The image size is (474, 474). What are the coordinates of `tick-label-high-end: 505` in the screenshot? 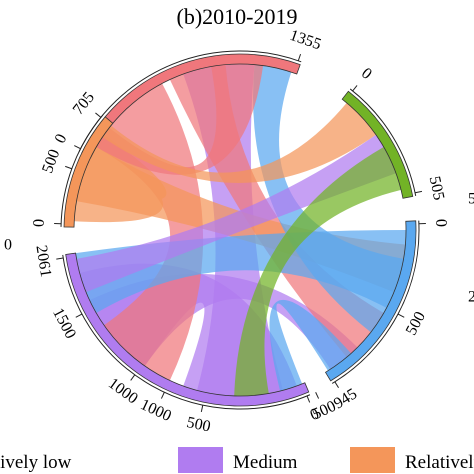 It's located at (437, 188).